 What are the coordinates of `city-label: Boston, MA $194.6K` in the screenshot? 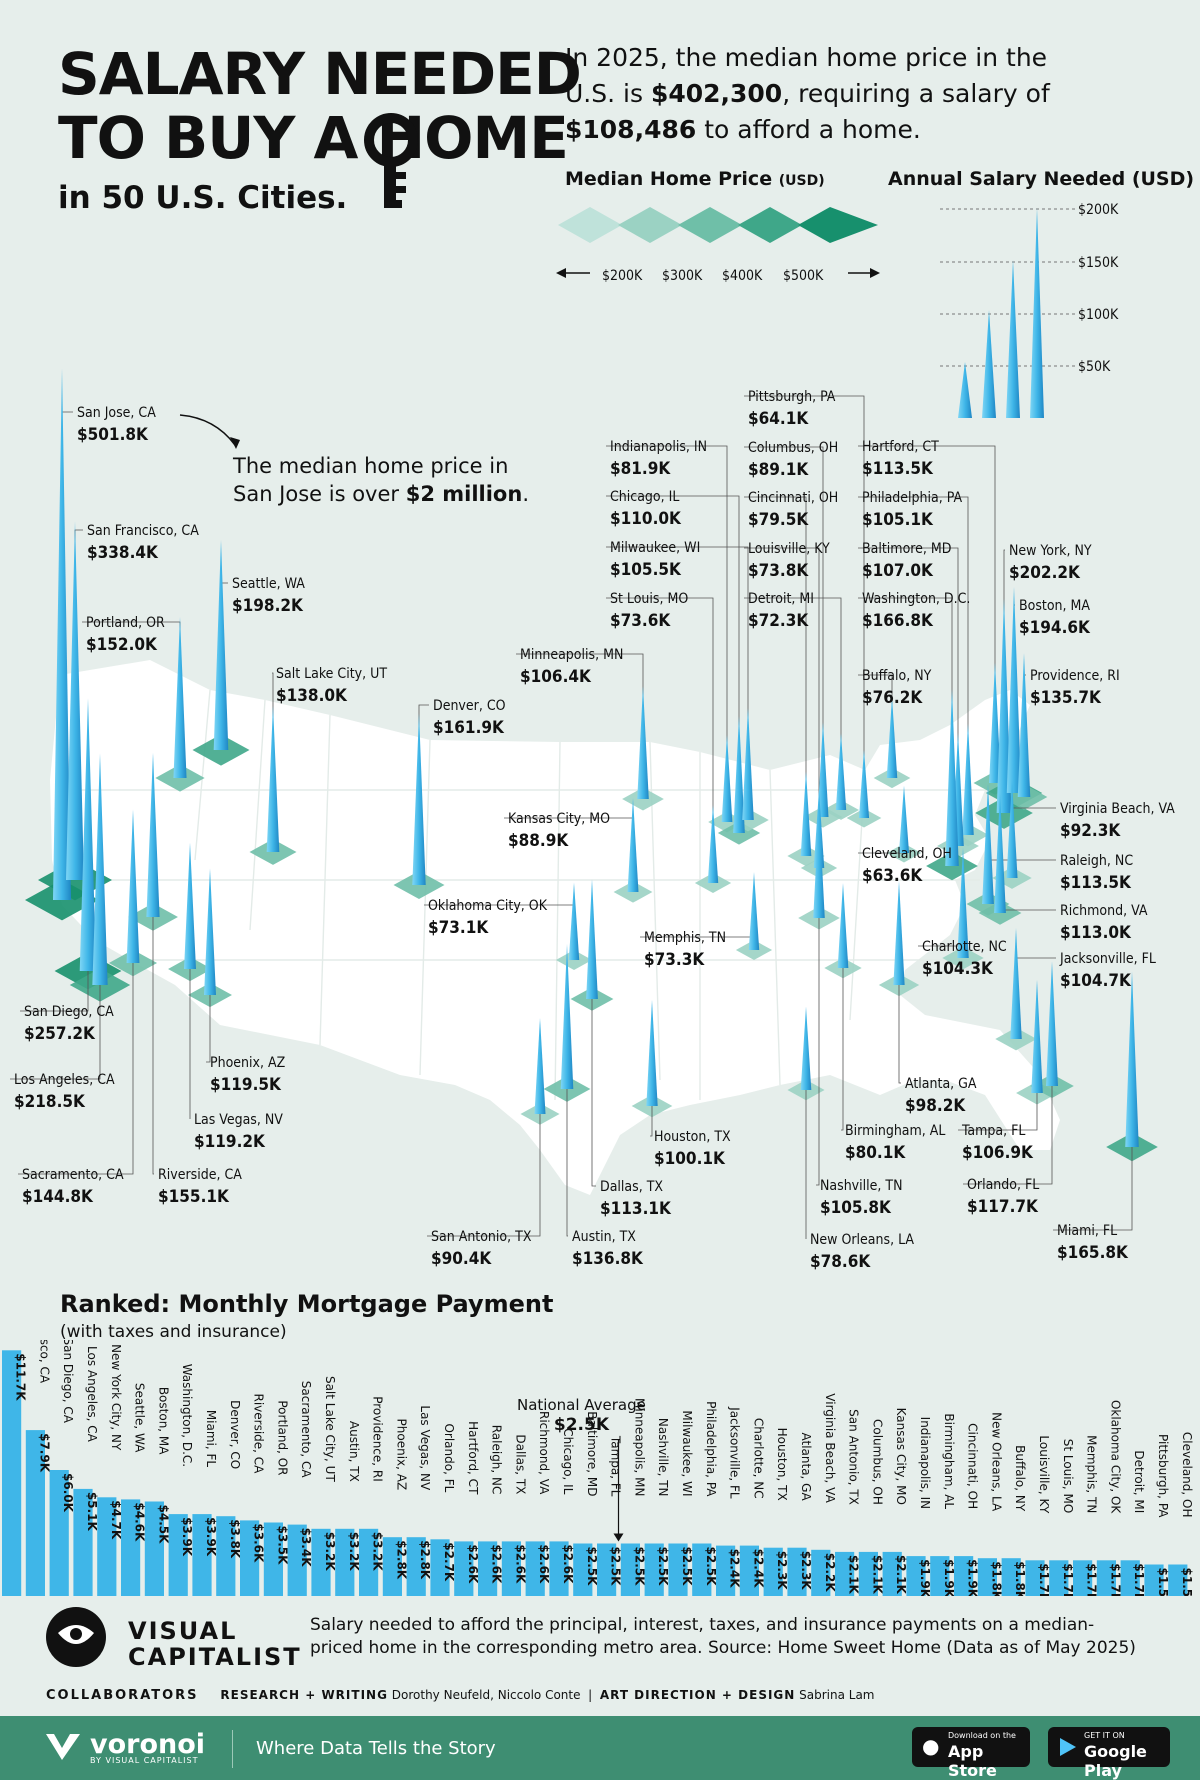 It's located at (1054, 617).